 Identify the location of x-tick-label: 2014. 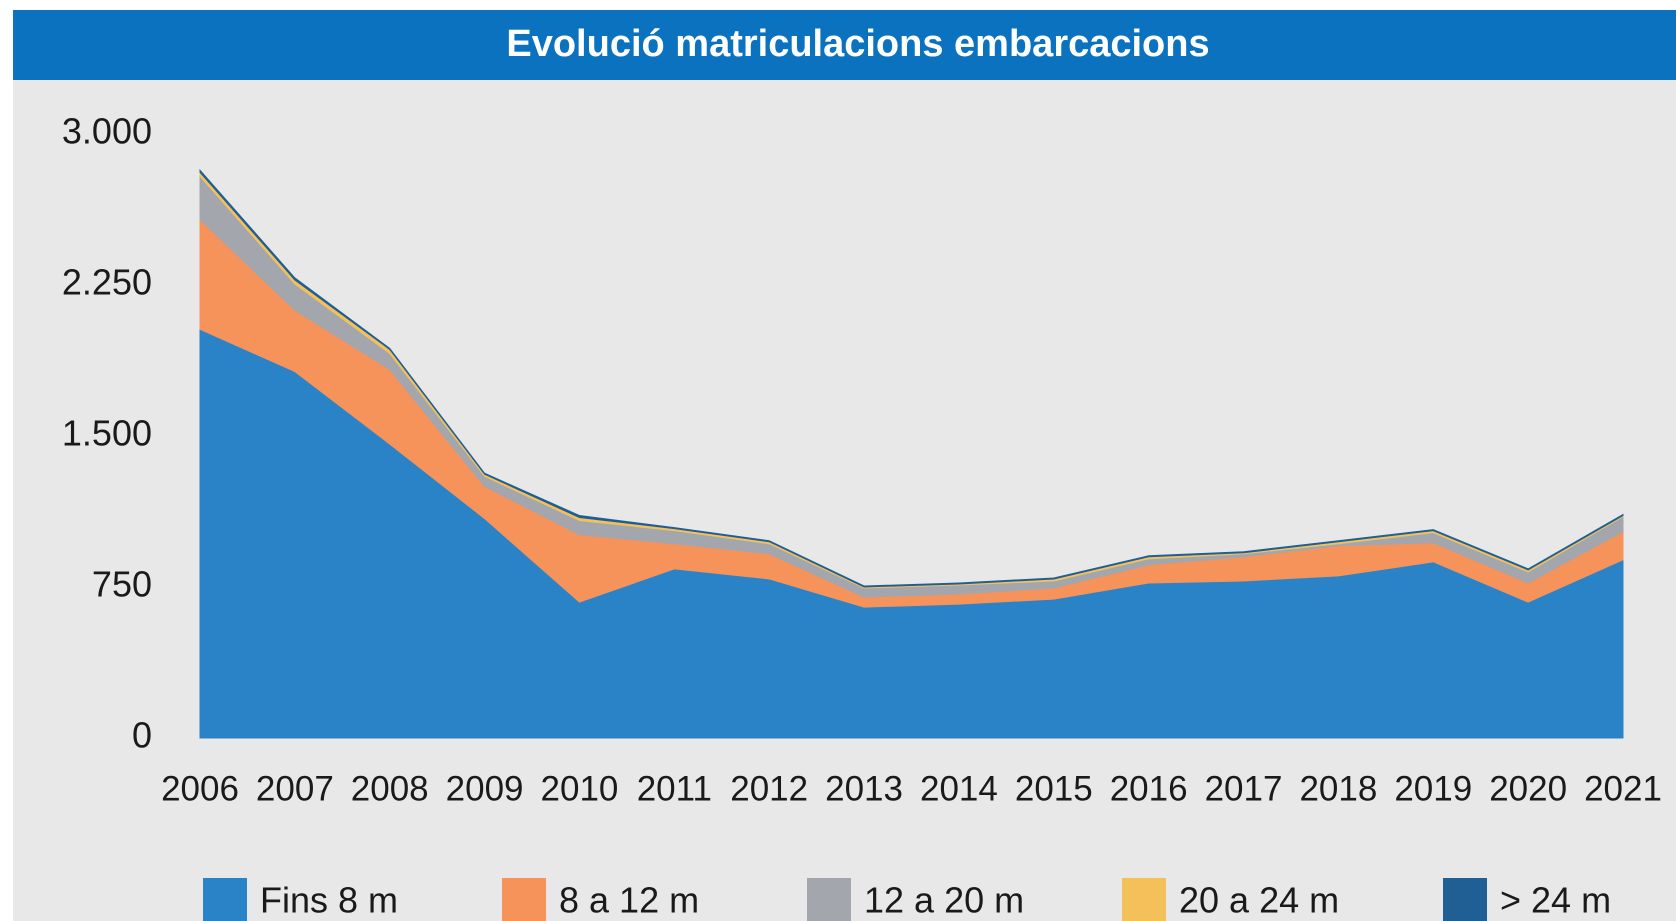
(959, 788).